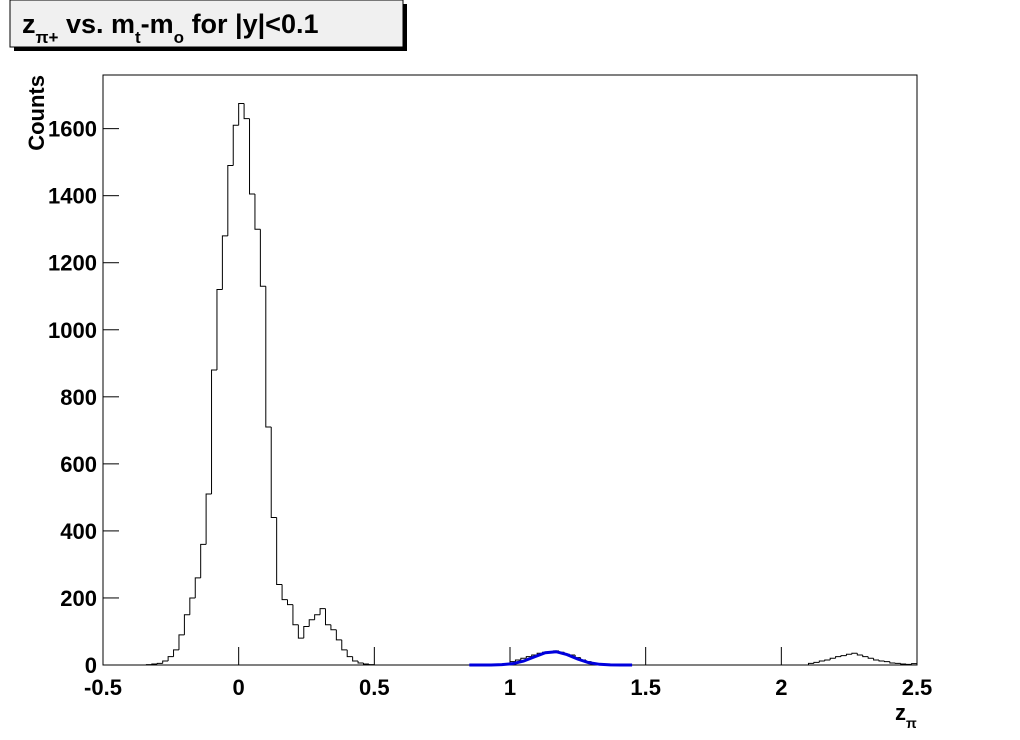 The image size is (1020, 740). I want to click on y-tick-label: 1600, so click(72, 129).